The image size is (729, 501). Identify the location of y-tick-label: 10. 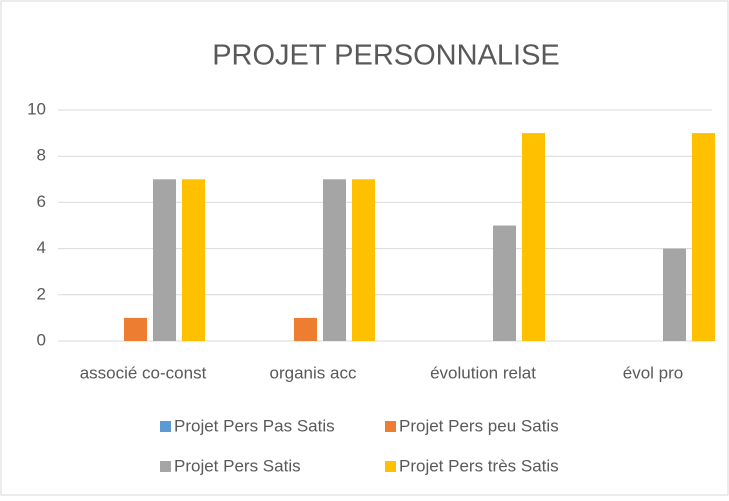
(36, 108).